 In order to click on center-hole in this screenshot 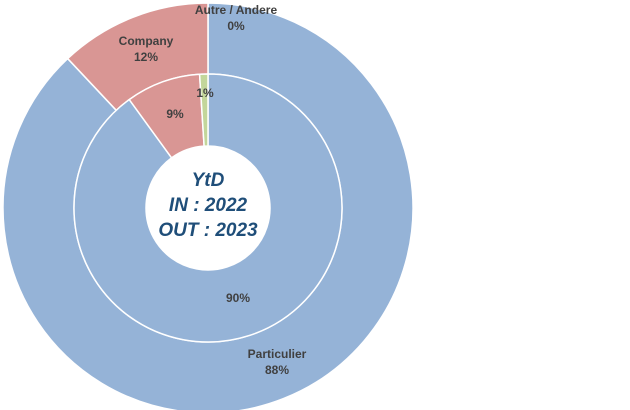, I will do `click(208, 208)`.